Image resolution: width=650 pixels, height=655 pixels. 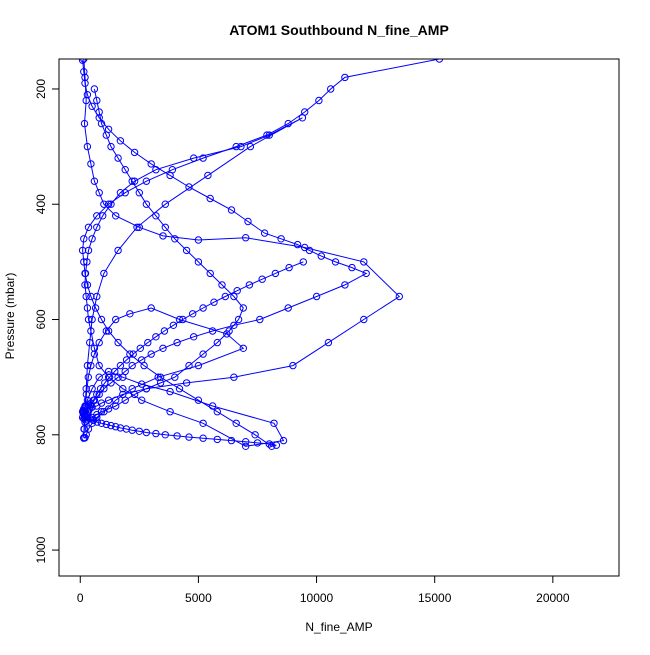 I want to click on x-tick-label: 5000, so click(x=198, y=598).